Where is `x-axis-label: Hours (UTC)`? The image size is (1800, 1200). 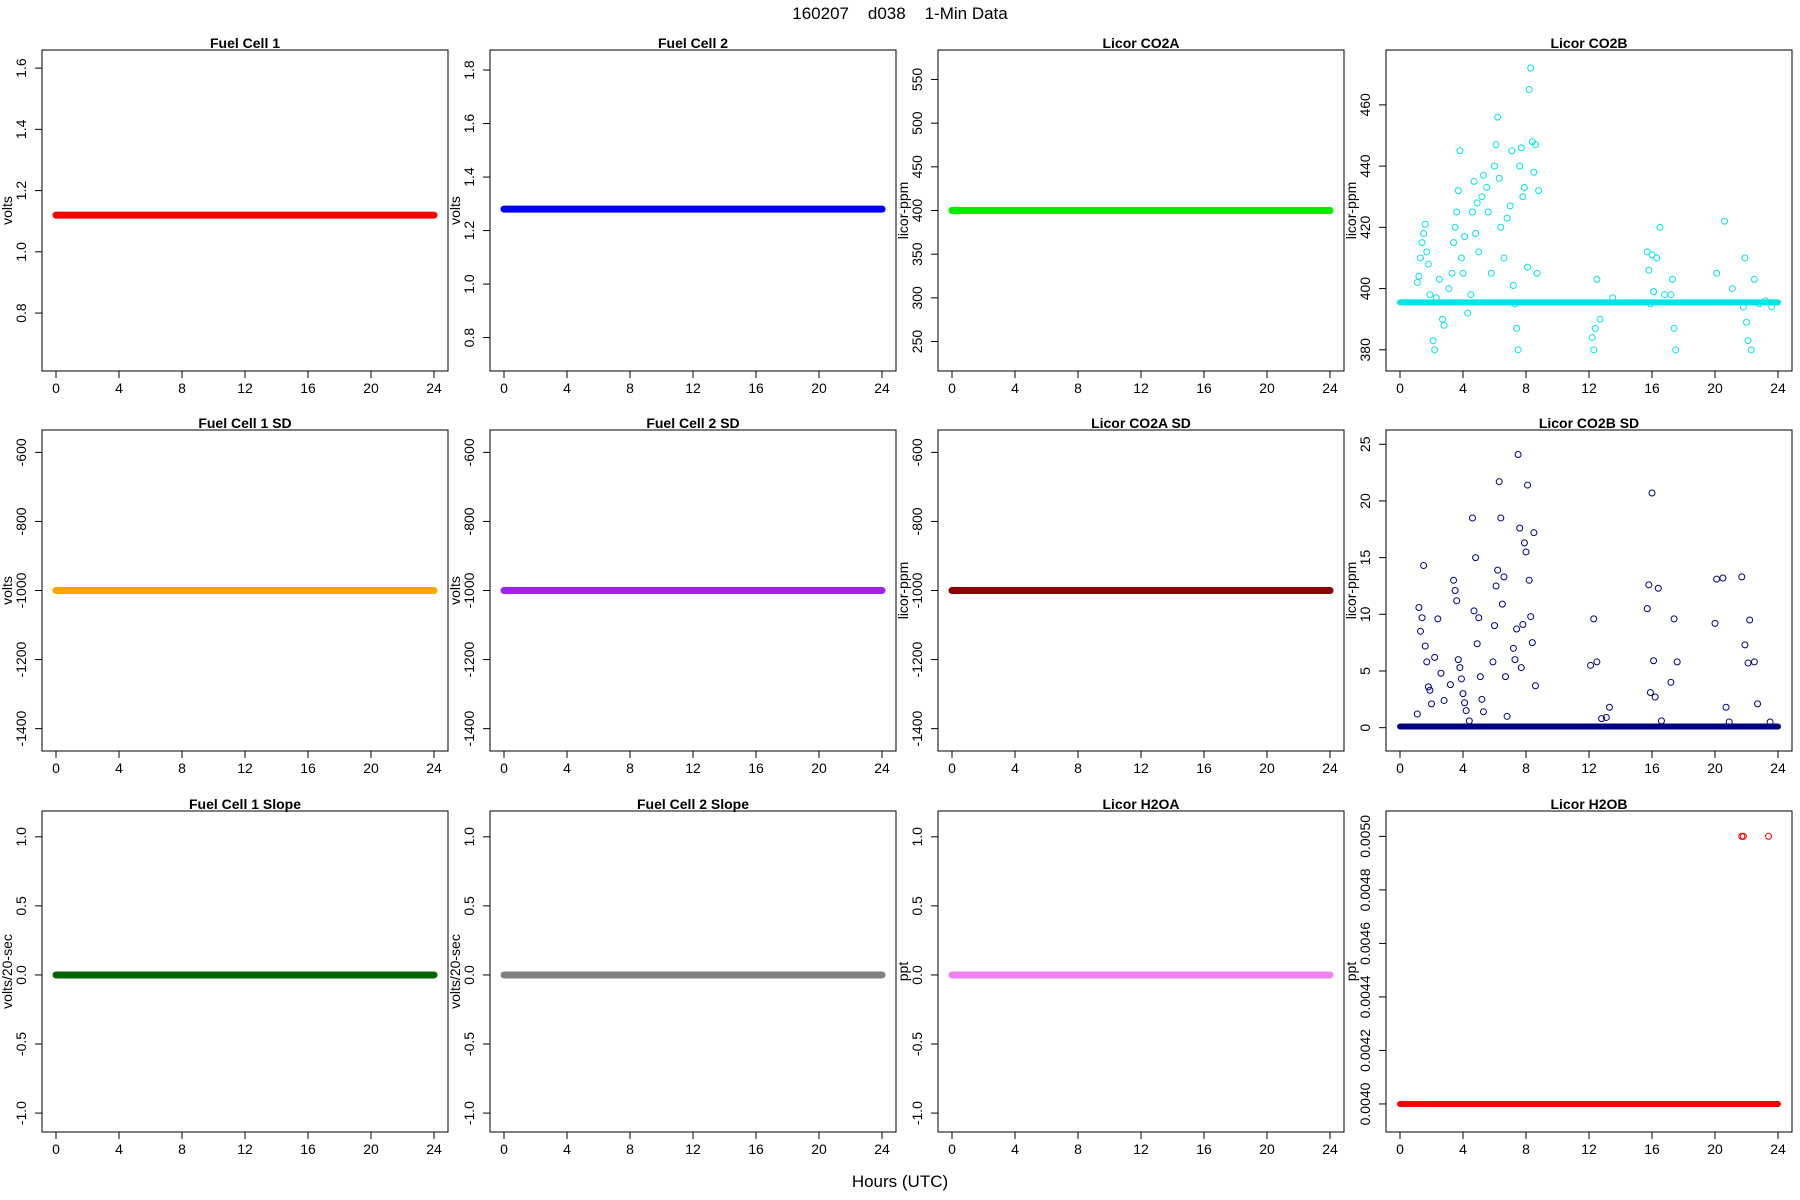 x-axis-label: Hours (UTC) is located at coordinates (900, 1181).